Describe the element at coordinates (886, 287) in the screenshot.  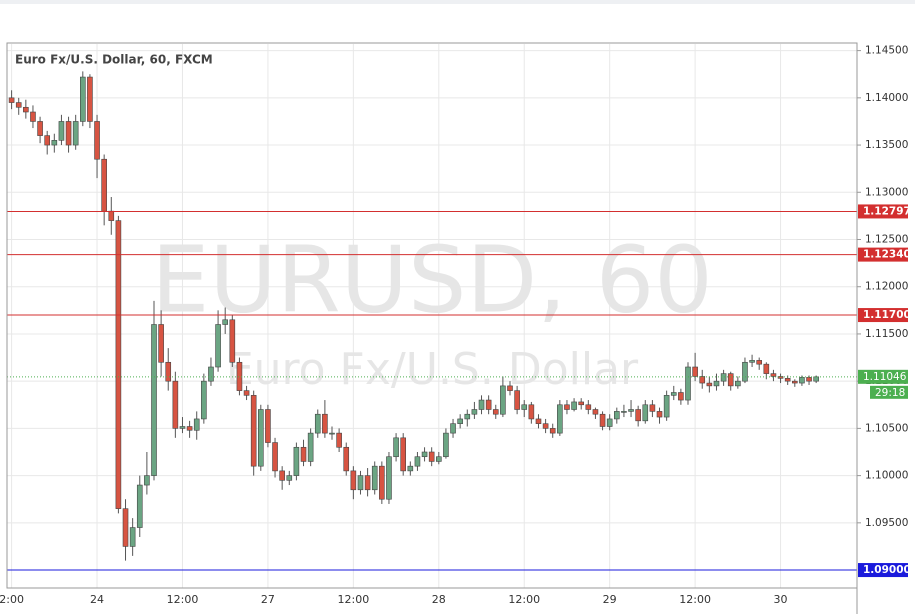
I see `y-tick-label: 1.12000` at that location.